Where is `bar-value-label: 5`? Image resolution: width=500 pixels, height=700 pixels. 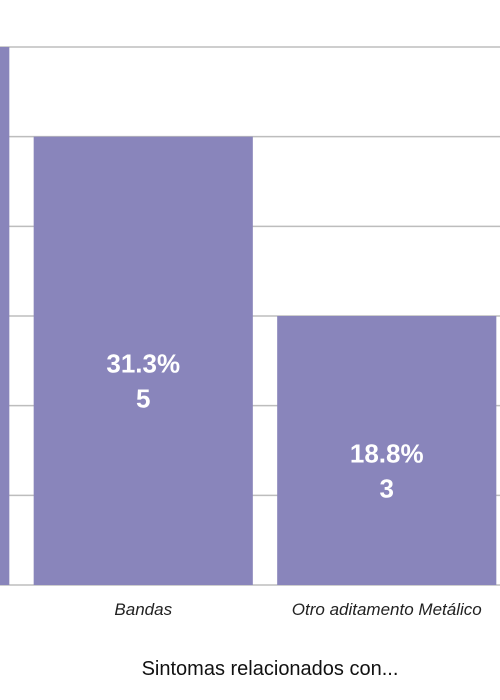
bar-value-label: 5 is located at coordinates (143, 399).